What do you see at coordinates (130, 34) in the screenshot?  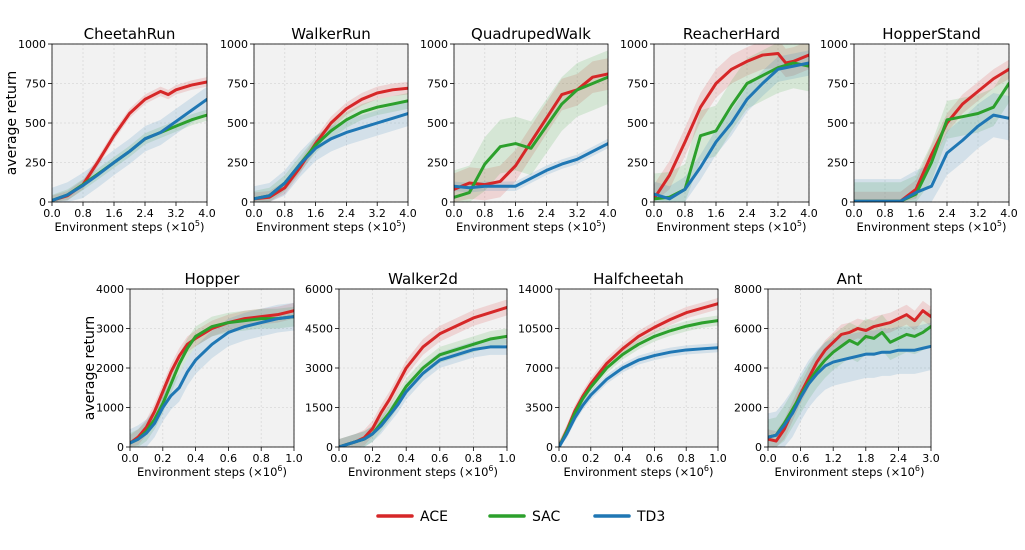 I see `chart-title: CheetahRun` at bounding box center [130, 34].